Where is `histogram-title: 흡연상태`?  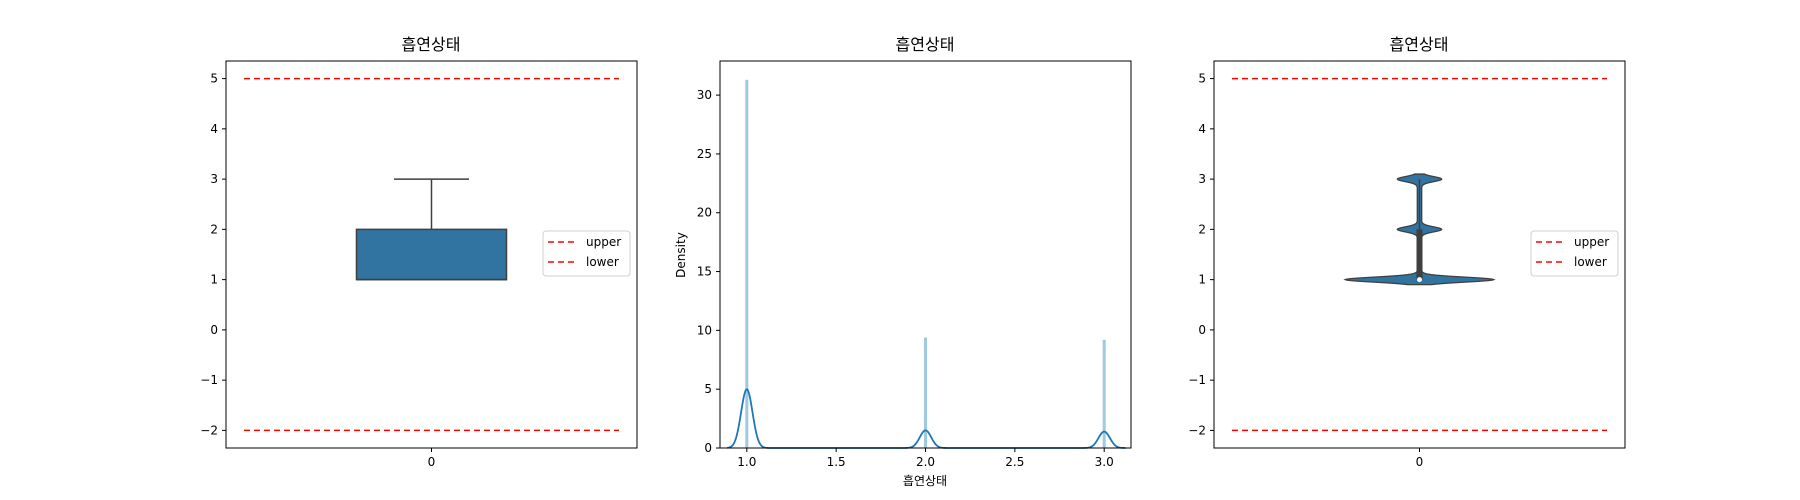 histogram-title: 흡연상태 is located at coordinates (925, 44).